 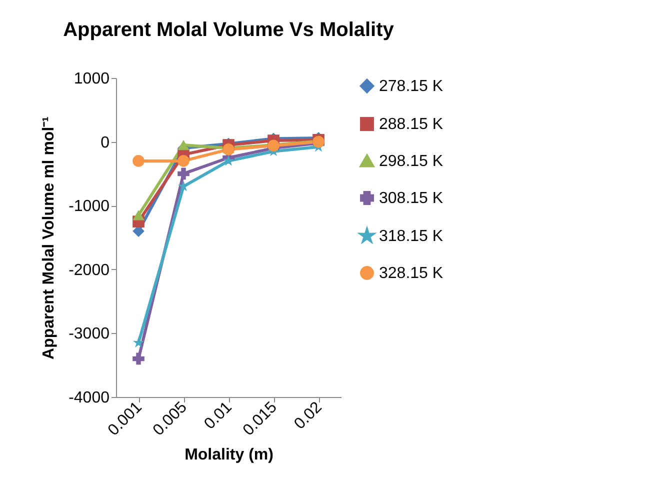 What do you see at coordinates (411, 86) in the screenshot?
I see `legend-label: 278.15 K` at bounding box center [411, 86].